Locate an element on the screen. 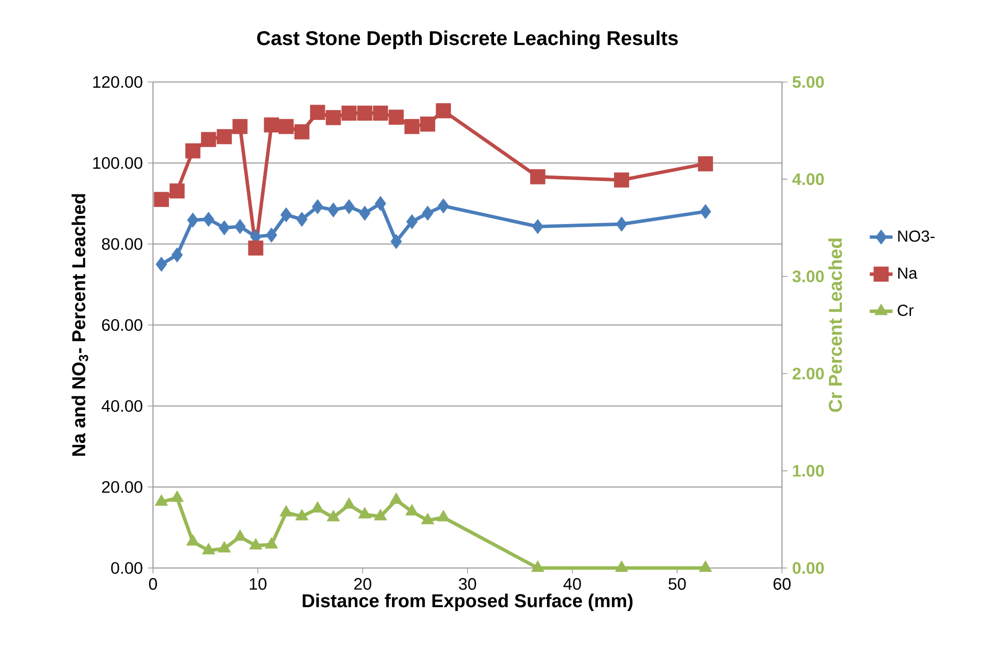 This screenshot has width=999, height=655. y-tick-label: 20.00 is located at coordinates (122, 487).